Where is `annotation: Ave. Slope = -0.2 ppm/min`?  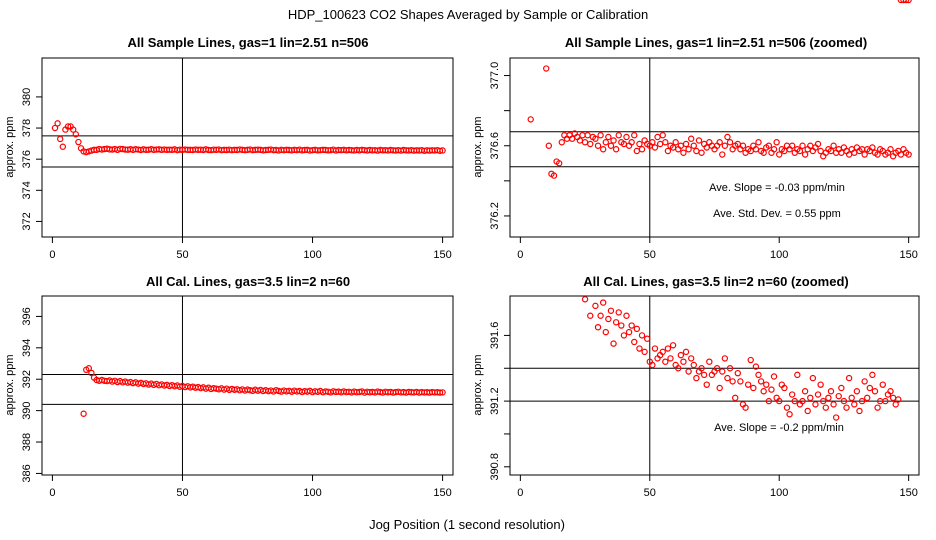 annotation: Ave. Slope = -0.2 ppm/min is located at coordinates (779, 428).